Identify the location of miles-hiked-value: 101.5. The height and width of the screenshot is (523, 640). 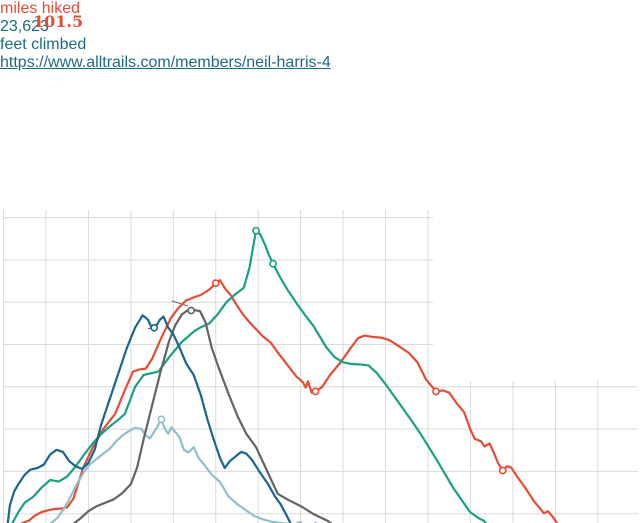
(58, 21).